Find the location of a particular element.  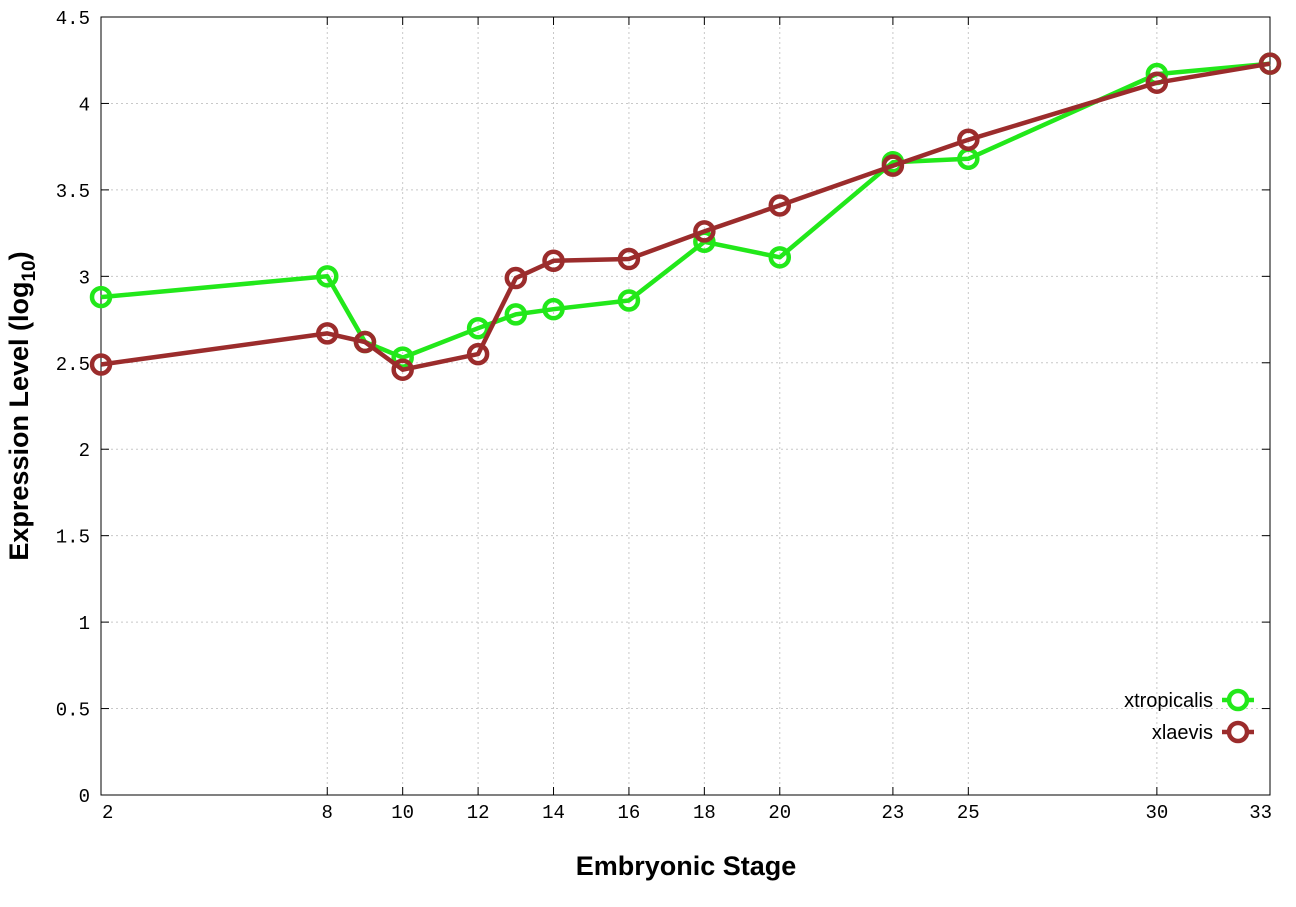

y-axis-title-subscript: 10 is located at coordinates (29, 270).